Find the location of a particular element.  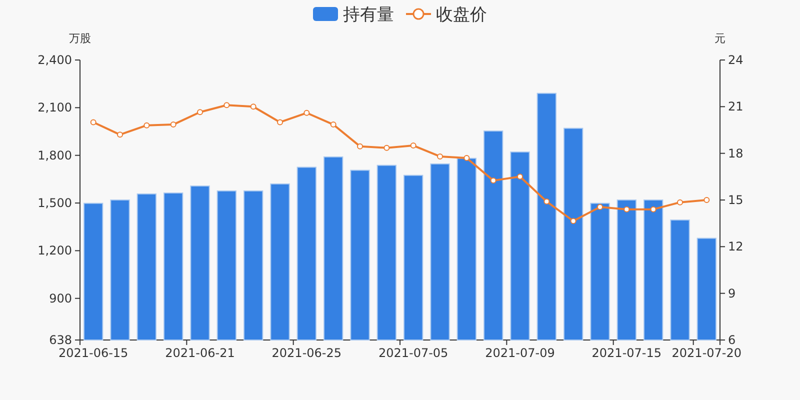

y2-tick-label: 24 is located at coordinates (736, 60).